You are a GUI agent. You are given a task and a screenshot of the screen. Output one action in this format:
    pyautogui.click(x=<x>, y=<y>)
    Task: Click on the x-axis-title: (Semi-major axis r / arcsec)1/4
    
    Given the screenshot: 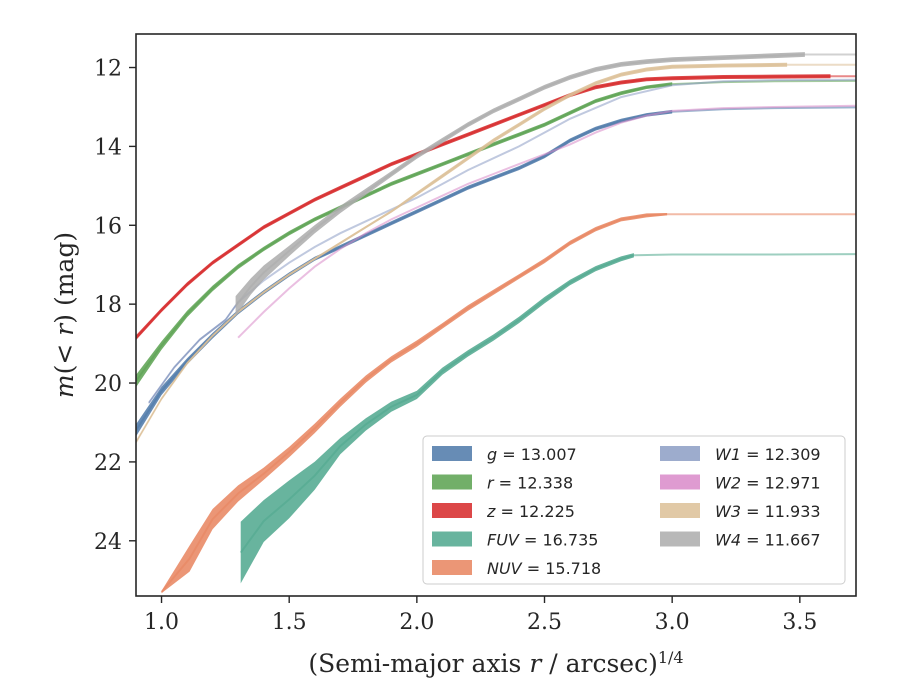 What is the action you would take?
    pyautogui.click(x=495, y=663)
    